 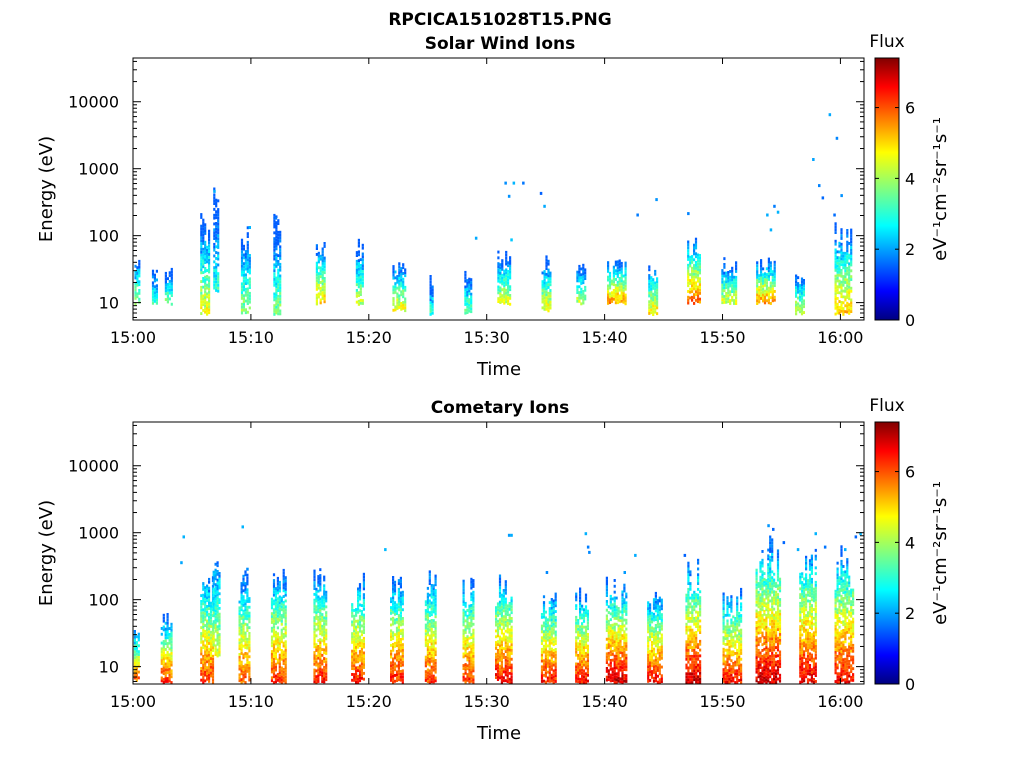 What do you see at coordinates (813, 159) in the screenshot?
I see `sparse-point` at bounding box center [813, 159].